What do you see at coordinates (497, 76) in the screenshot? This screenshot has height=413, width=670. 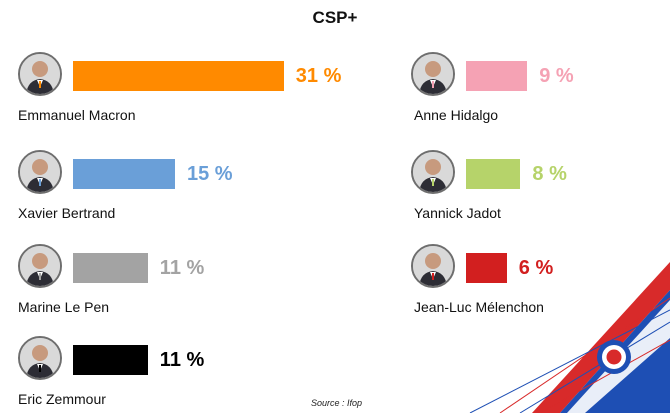 I see `bar-anne-hidalgo` at bounding box center [497, 76].